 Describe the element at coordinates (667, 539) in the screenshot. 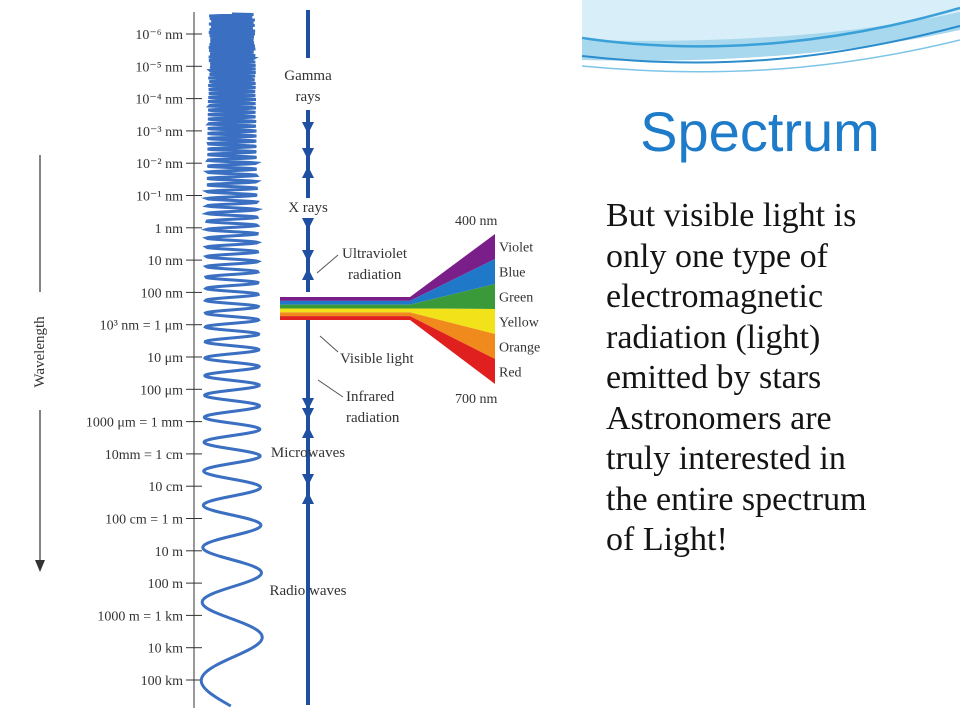

I see `body-line: of Light!` at that location.